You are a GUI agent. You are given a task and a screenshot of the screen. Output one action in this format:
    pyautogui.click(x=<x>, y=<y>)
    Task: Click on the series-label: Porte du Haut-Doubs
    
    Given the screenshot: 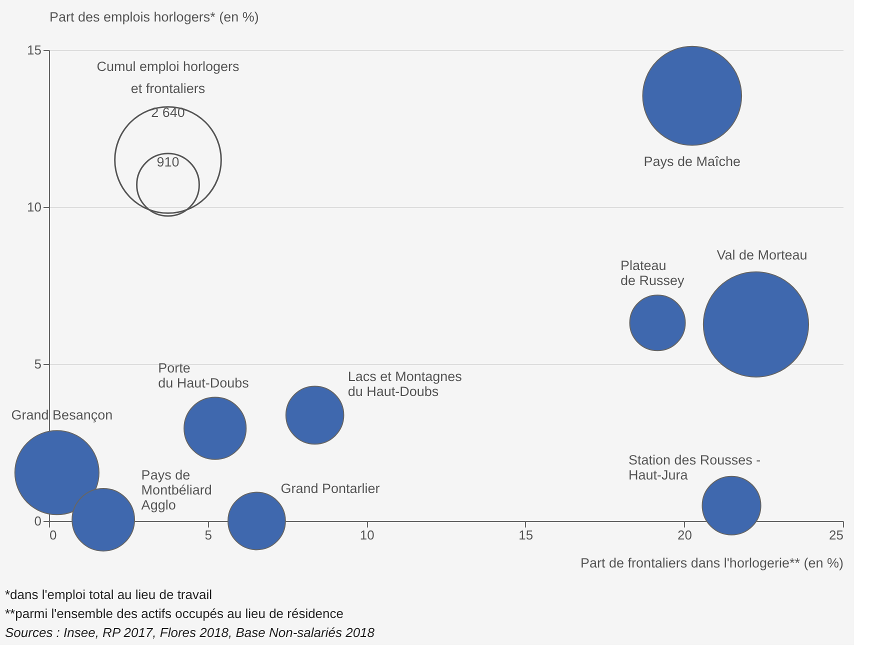 What is the action you would take?
    pyautogui.click(x=204, y=375)
    